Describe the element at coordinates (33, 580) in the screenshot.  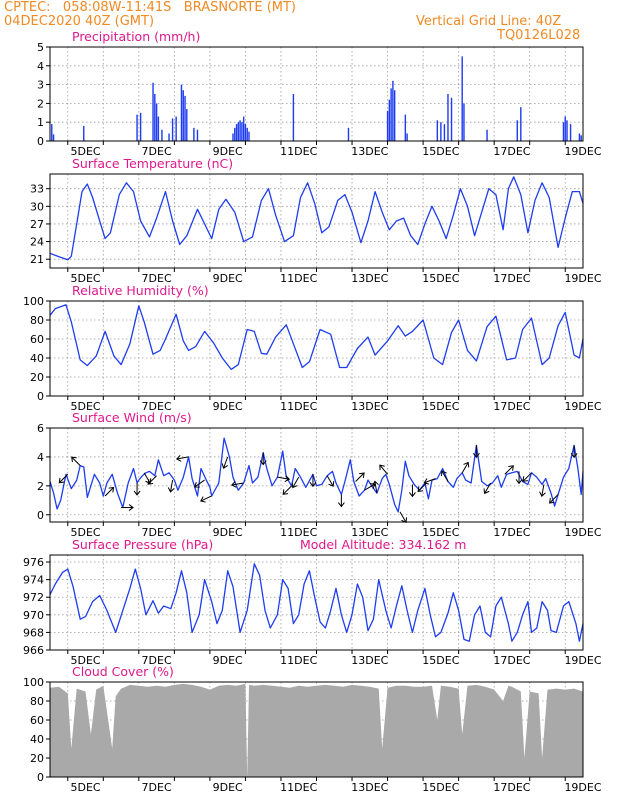
I see `y-tick-label: 974` at that location.